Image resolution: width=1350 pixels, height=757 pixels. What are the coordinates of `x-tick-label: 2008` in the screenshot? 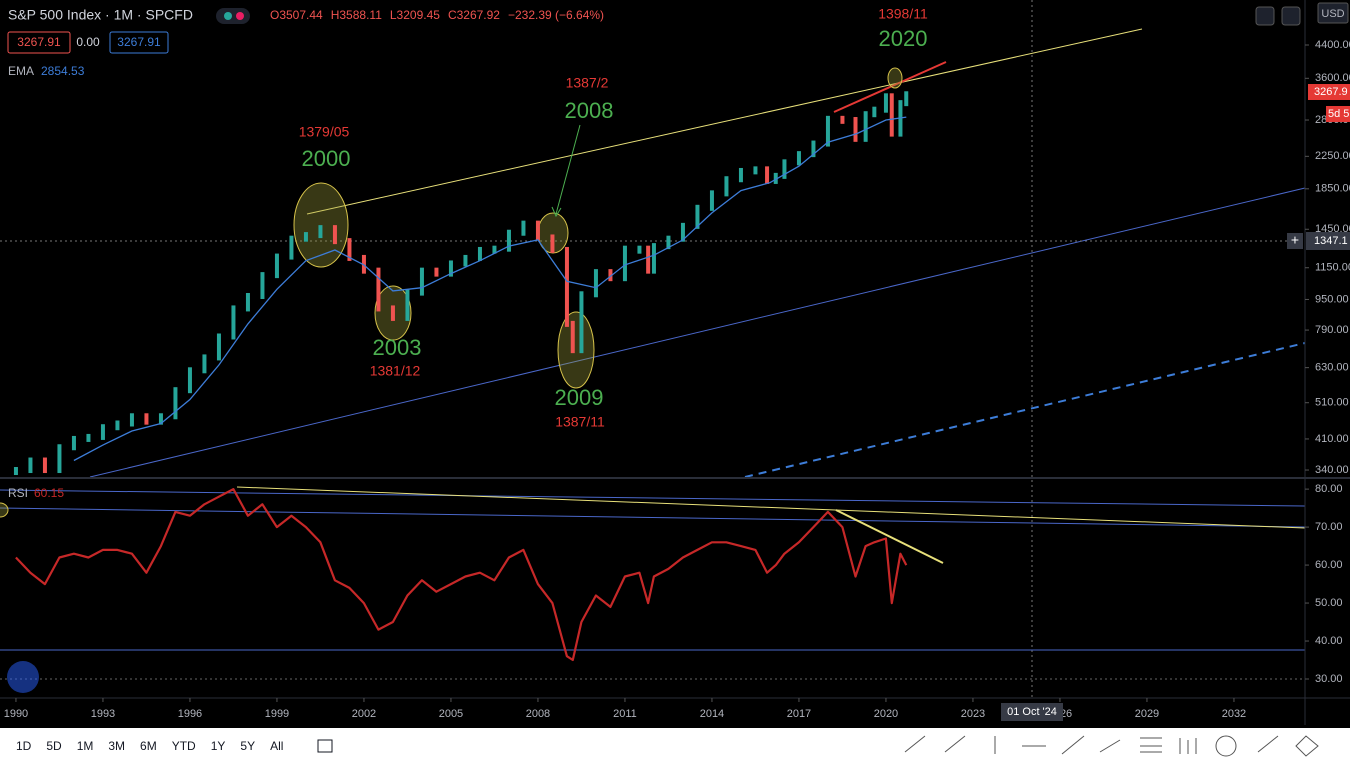 It's located at (538, 714).